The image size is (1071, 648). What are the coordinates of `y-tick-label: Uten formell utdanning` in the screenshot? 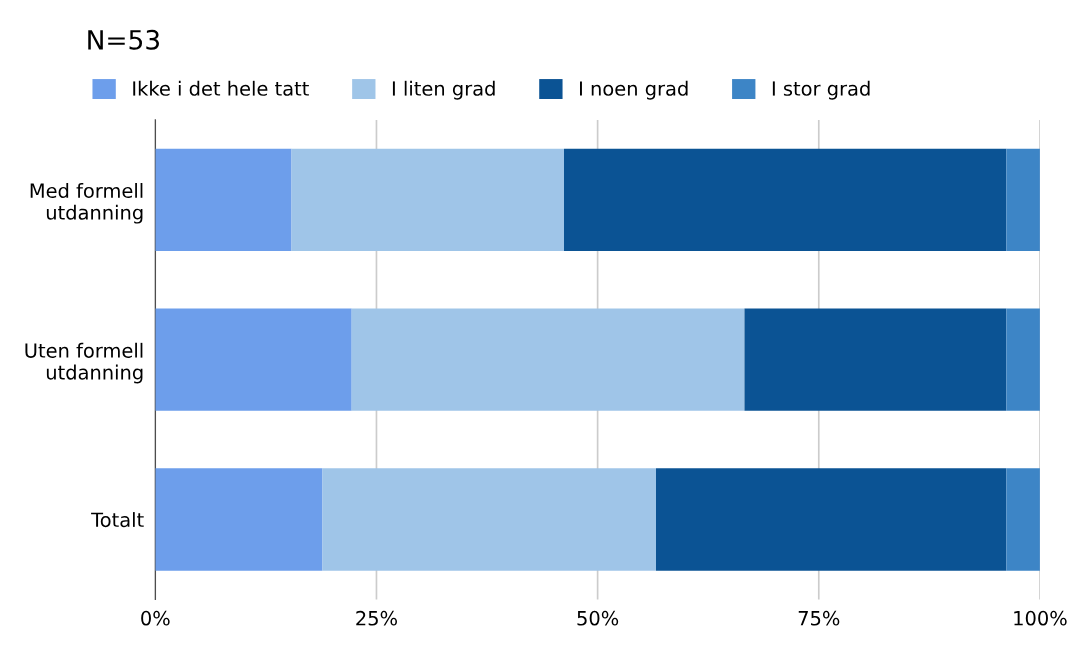 It's located at (84, 363).